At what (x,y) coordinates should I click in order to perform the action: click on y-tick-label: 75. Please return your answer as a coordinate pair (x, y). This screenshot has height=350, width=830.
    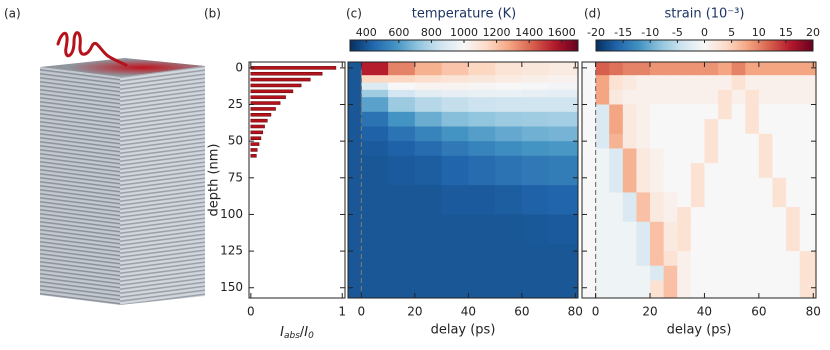
    Looking at the image, I should click on (235, 177).